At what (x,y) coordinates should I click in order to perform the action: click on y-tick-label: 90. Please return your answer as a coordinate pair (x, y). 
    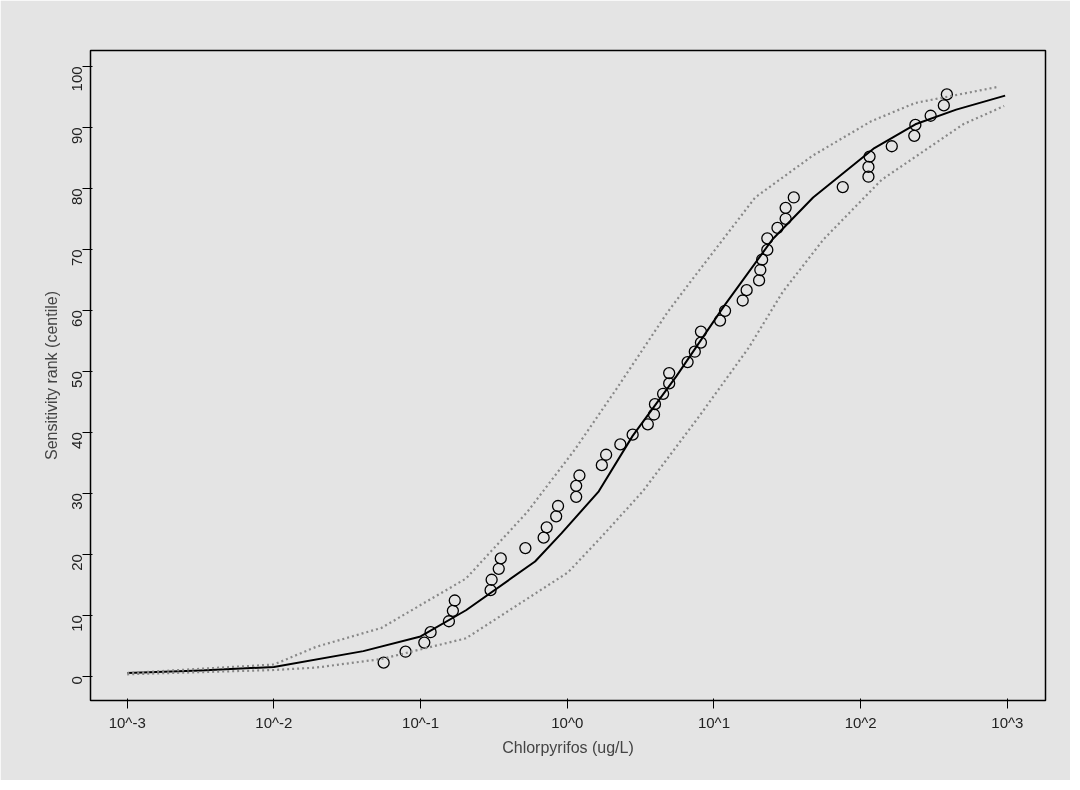
    Looking at the image, I should click on (77, 136).